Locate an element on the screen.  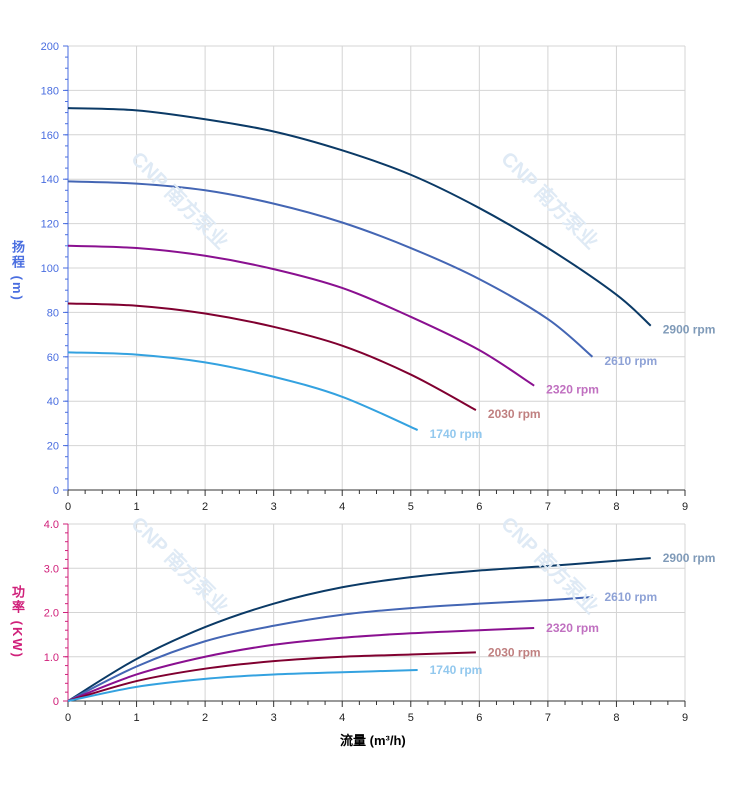
head-axis-label: 扬程 (m) is located at coordinates (17, 271).